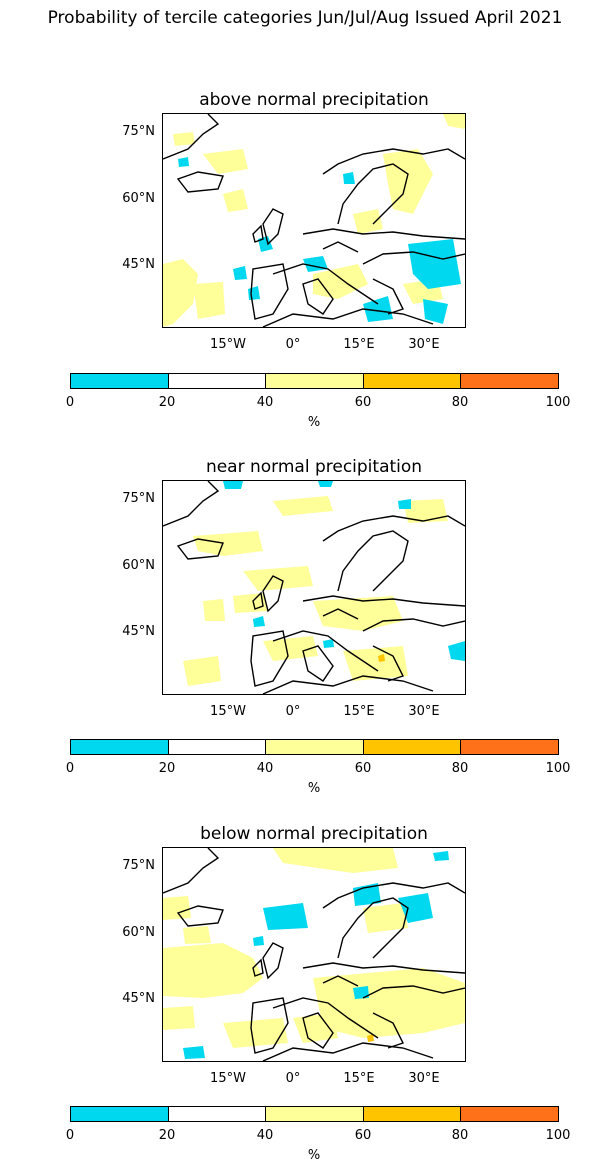 This screenshot has width=610, height=1174. I want to click on lat-label-75n-p2: 75°N, so click(138, 498).